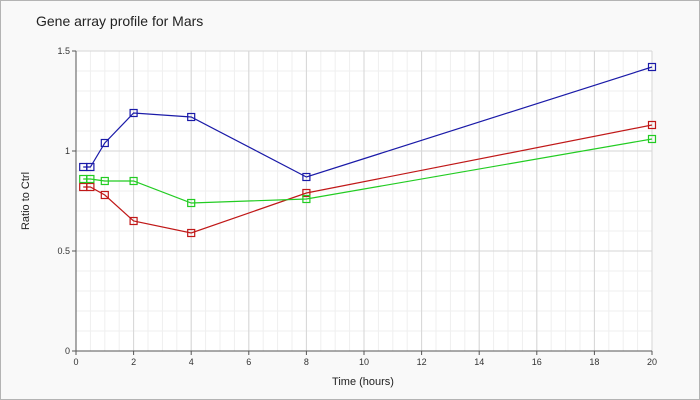 The image size is (700, 400). I want to click on x-tick-label: 16, so click(537, 362).